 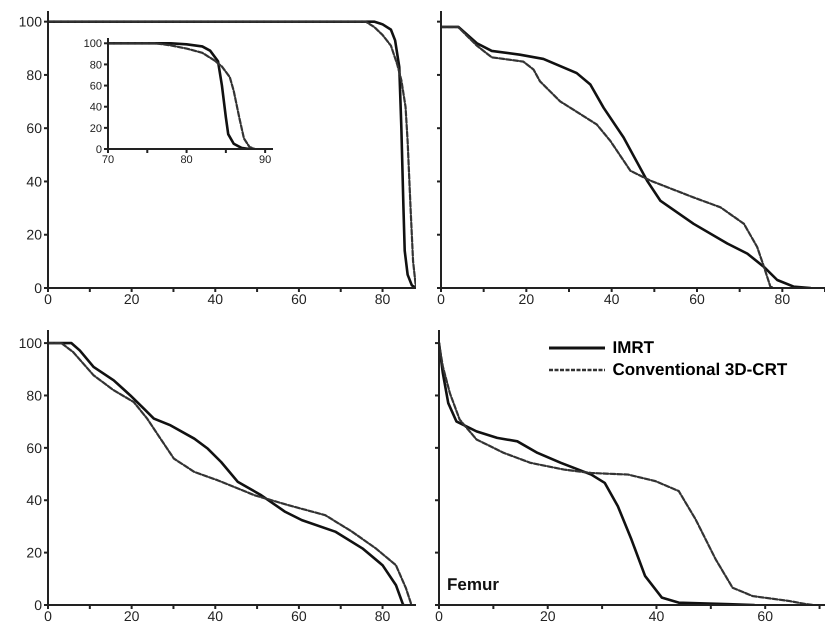 I want to click on x-tick-label: 90, so click(x=265, y=160).